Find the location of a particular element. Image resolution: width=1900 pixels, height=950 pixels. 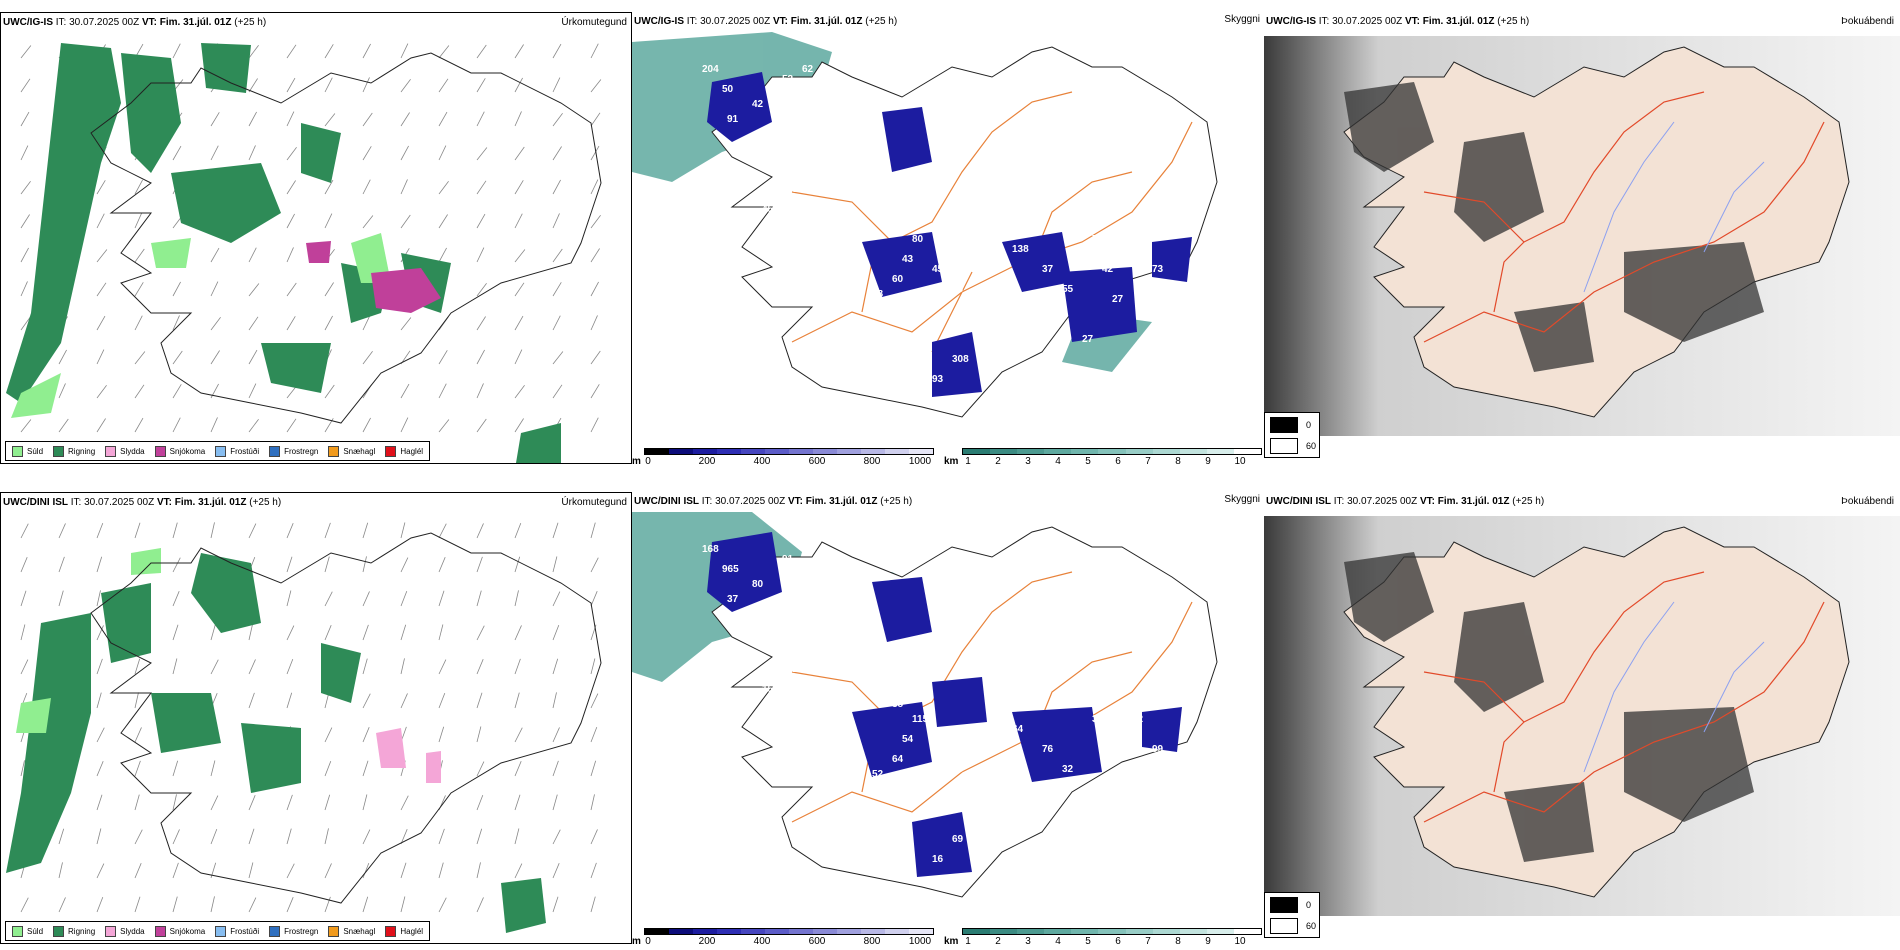

fog-legend: 0 60 is located at coordinates (1292, 915).